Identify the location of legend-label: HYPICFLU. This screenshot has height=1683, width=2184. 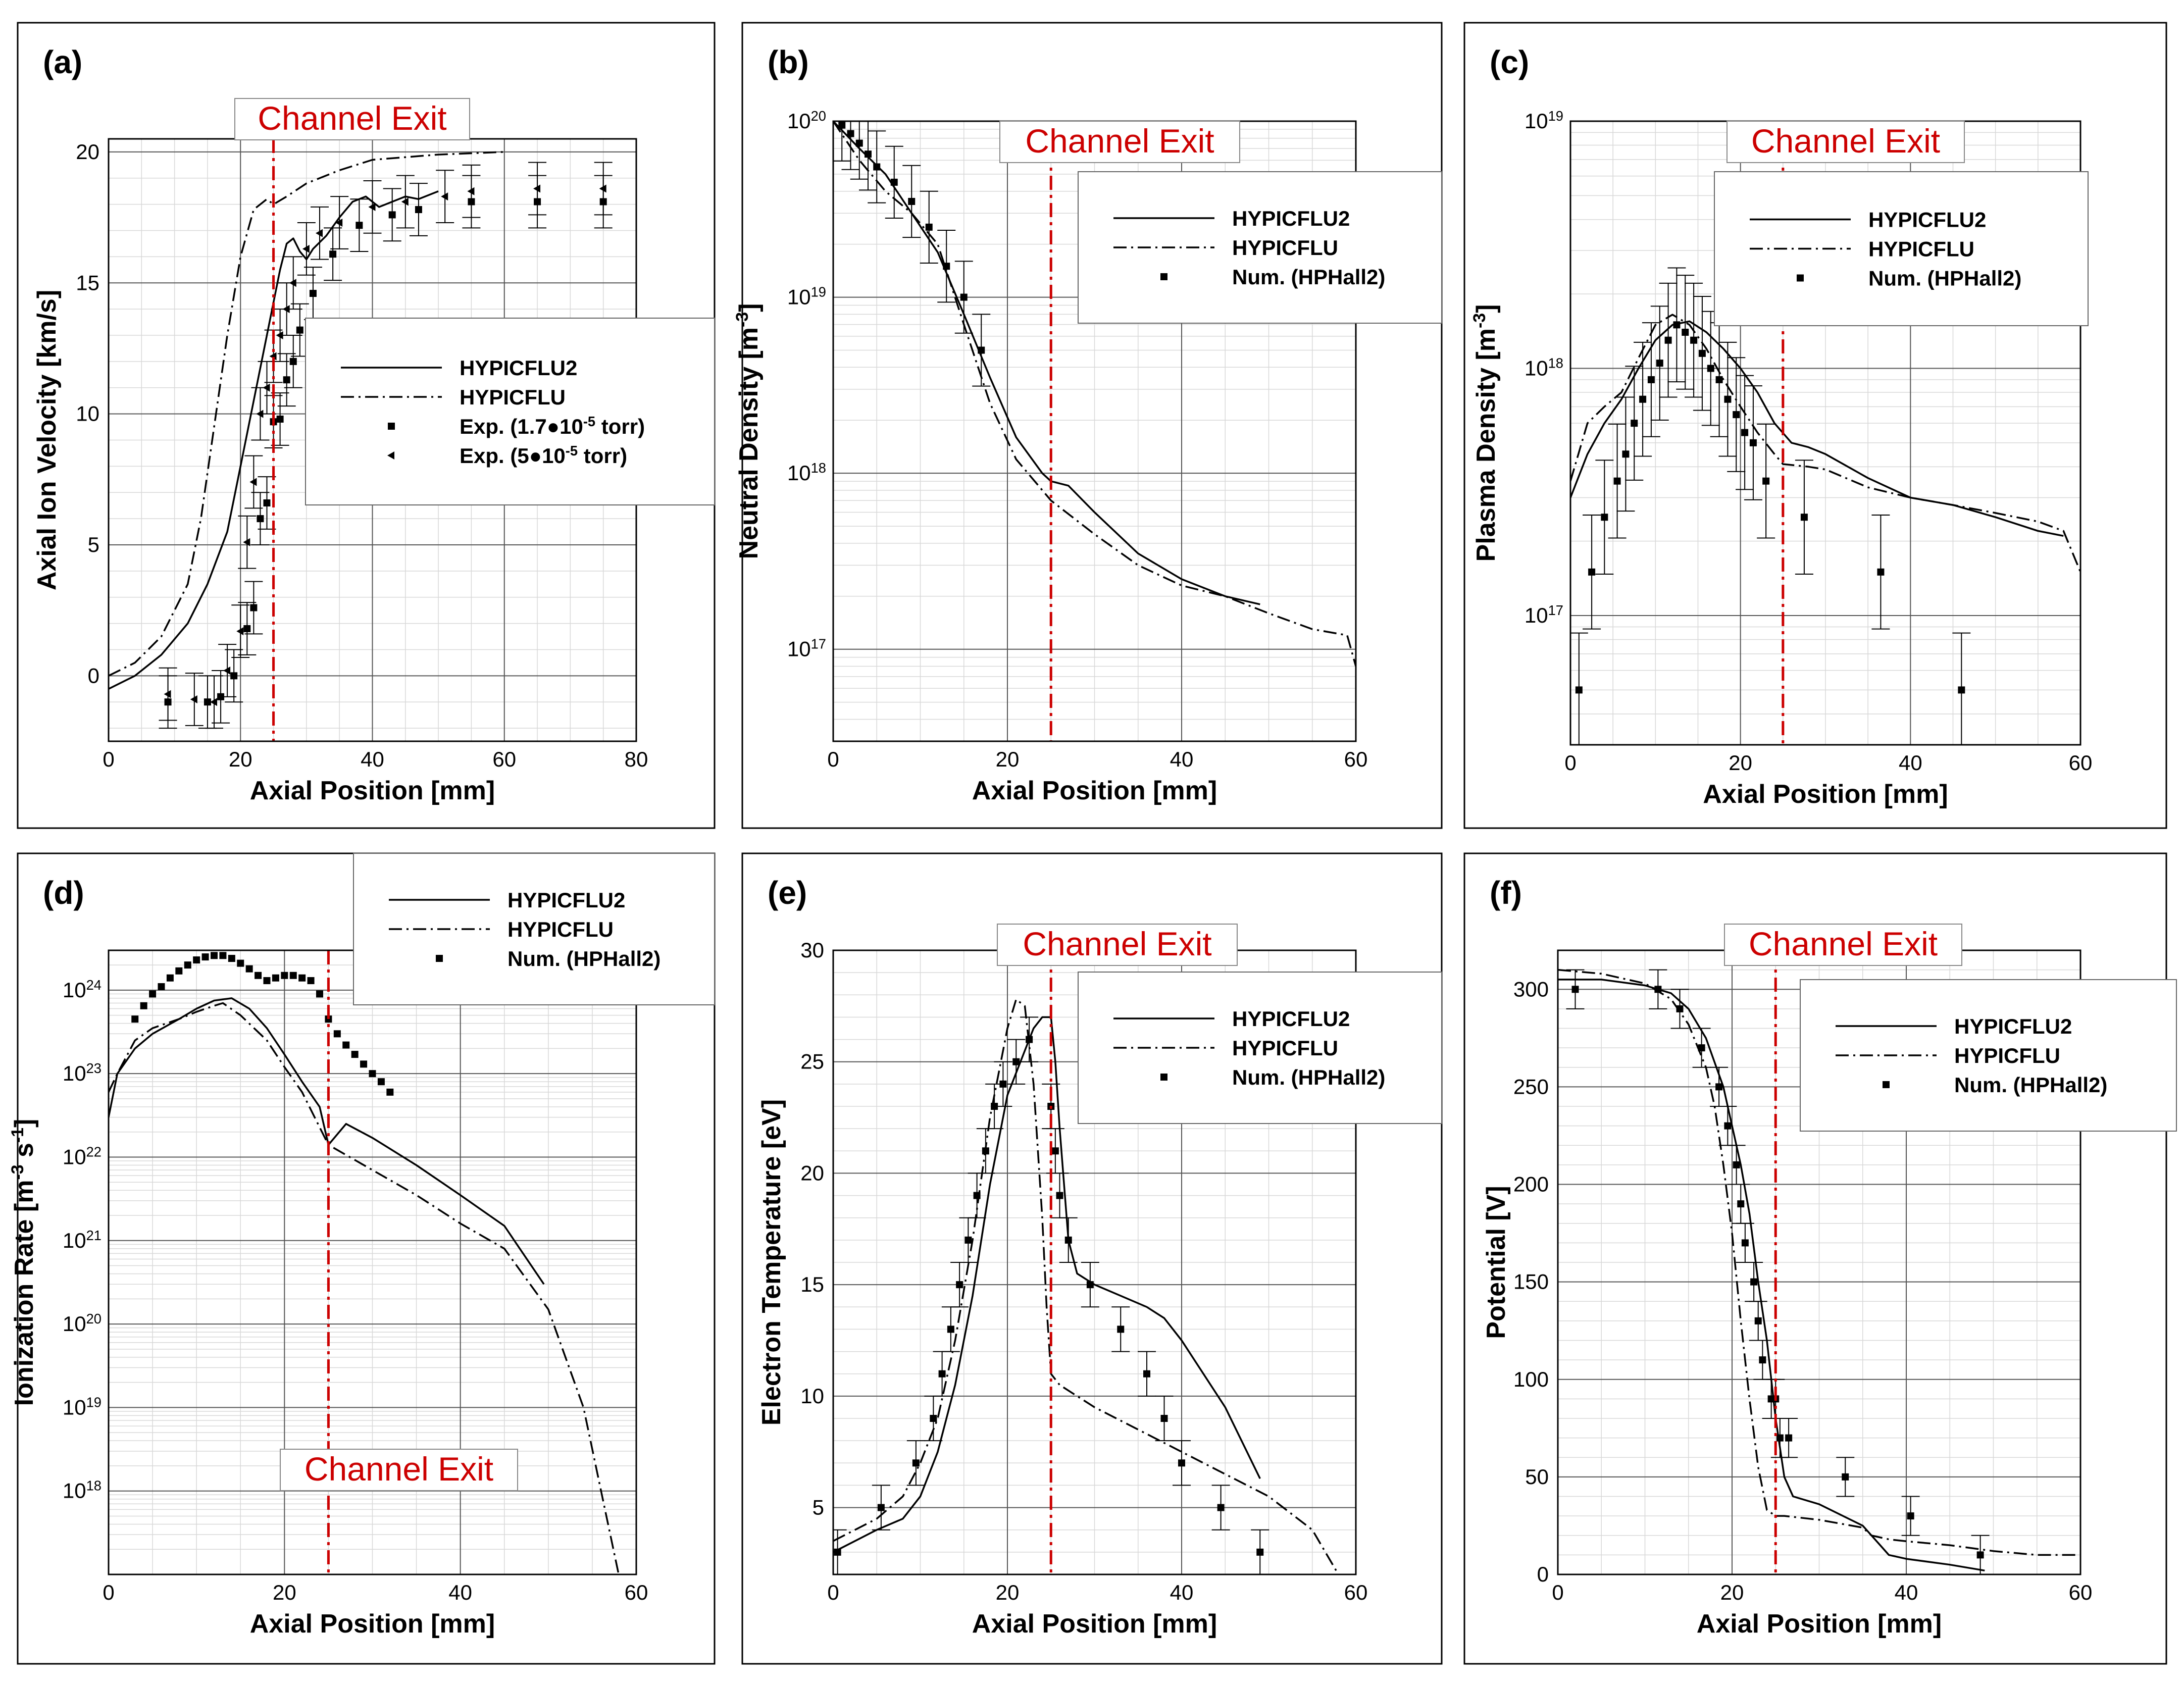
(1285, 248).